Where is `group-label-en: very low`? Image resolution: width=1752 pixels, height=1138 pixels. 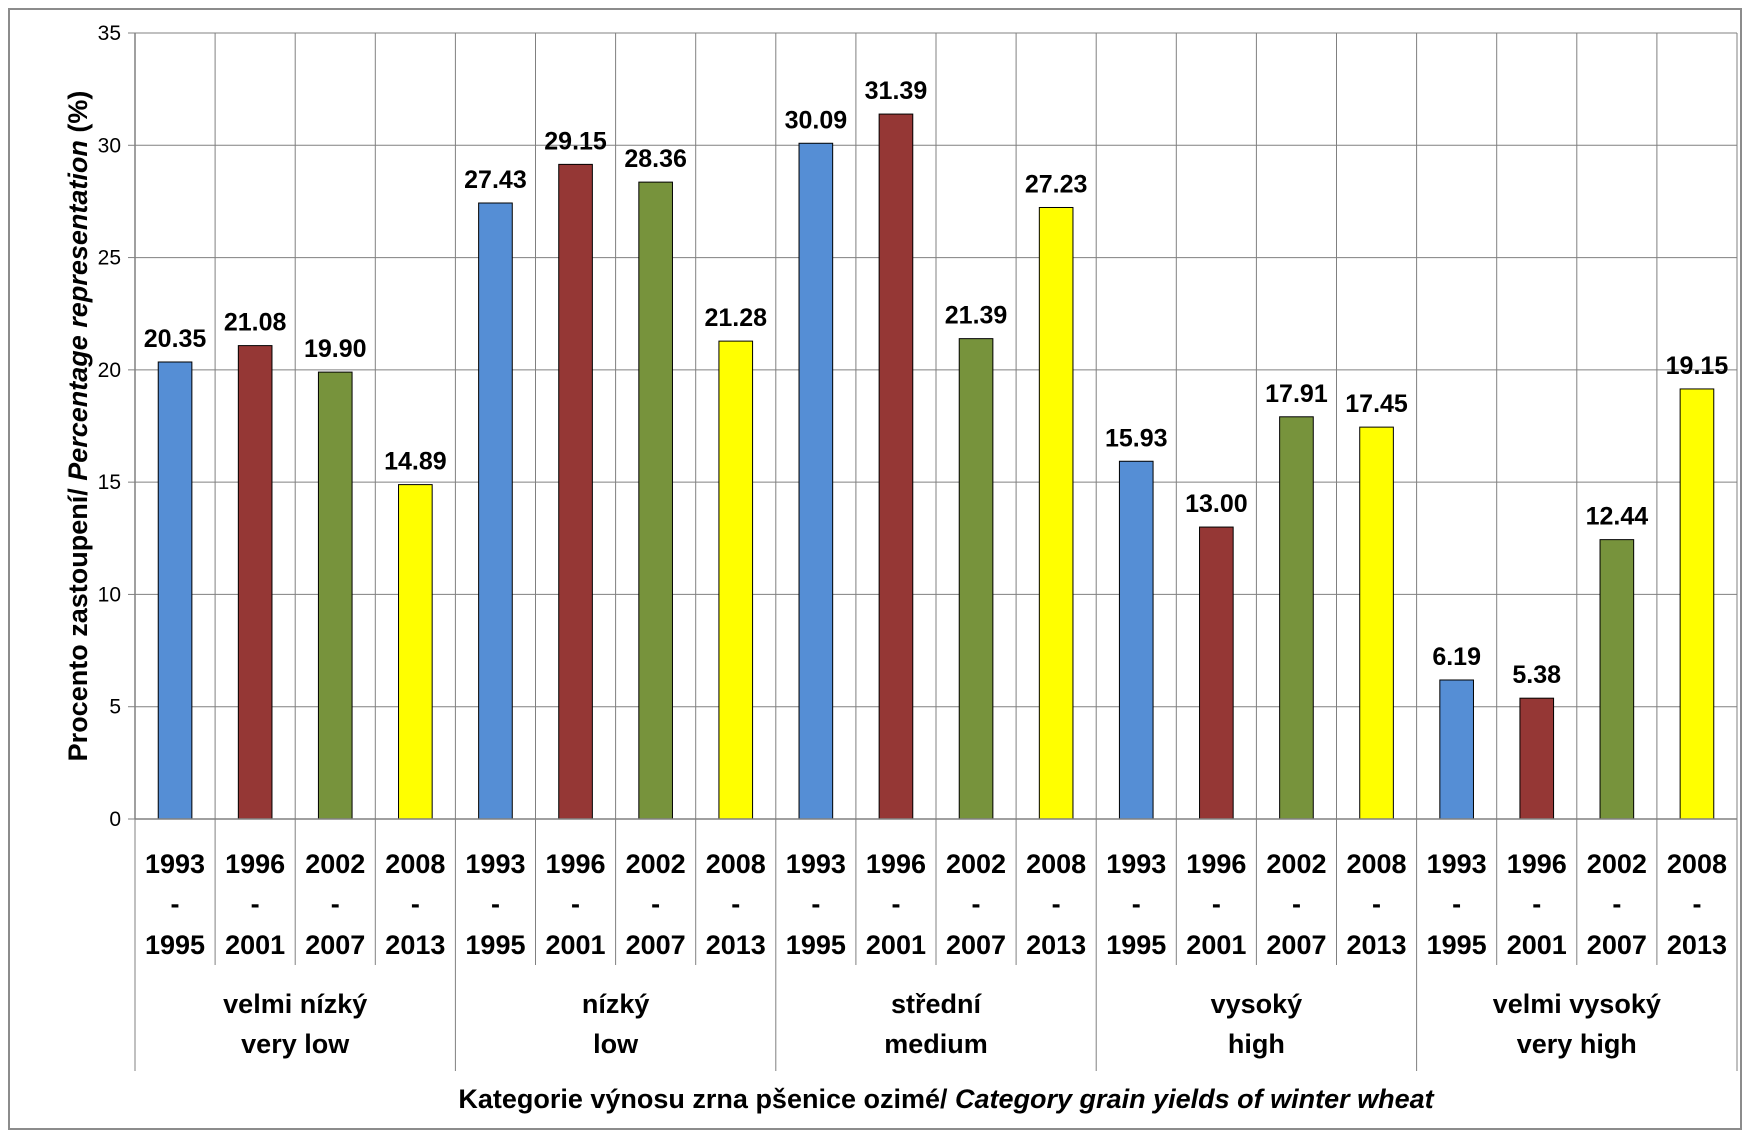
group-label-en: very low is located at coordinates (295, 1044).